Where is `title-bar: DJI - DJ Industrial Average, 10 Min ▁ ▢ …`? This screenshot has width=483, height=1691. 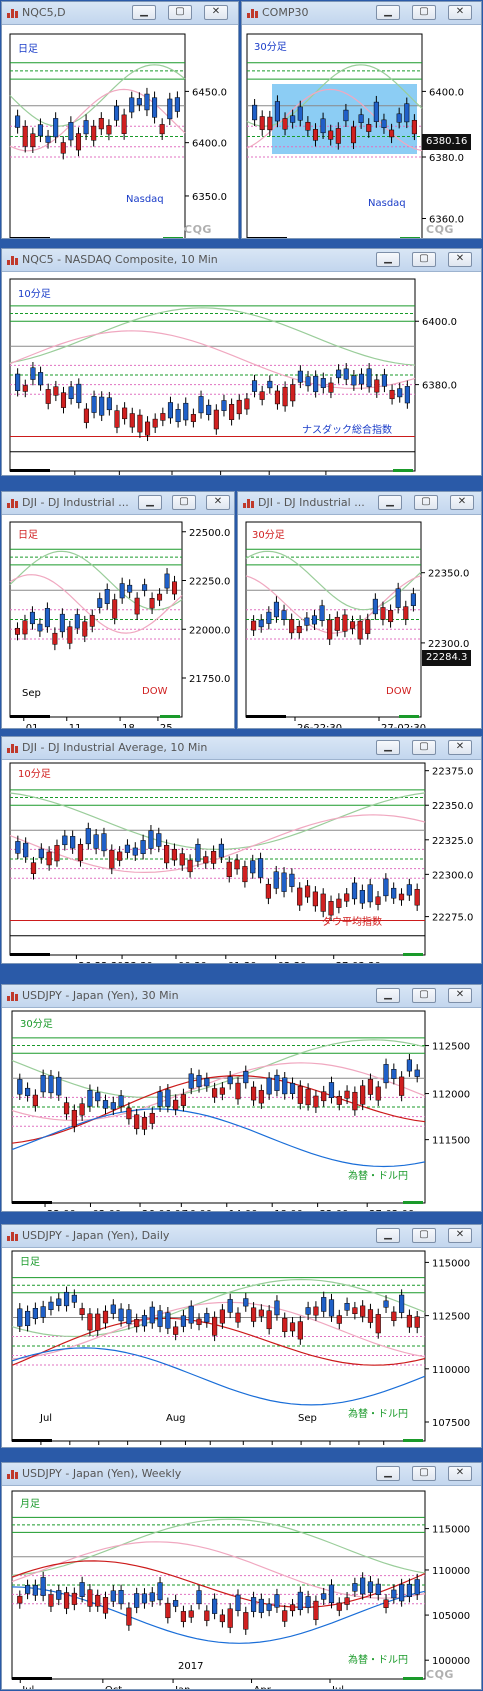 title-bar: DJI - DJ Industrial Average, 10 Min ▁ ▢ … is located at coordinates (241, 748).